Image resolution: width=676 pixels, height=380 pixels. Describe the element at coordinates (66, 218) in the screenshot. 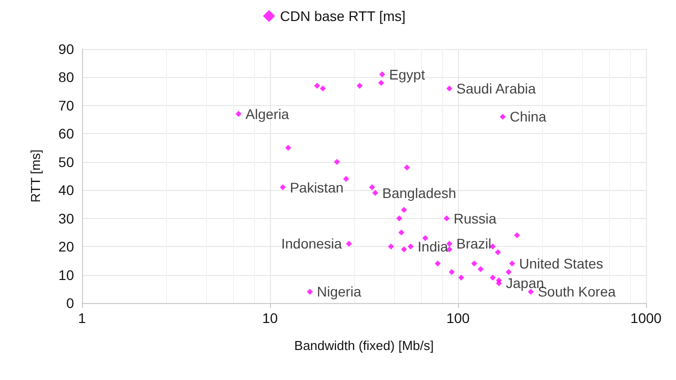

I see `y-tick-label: 30` at that location.